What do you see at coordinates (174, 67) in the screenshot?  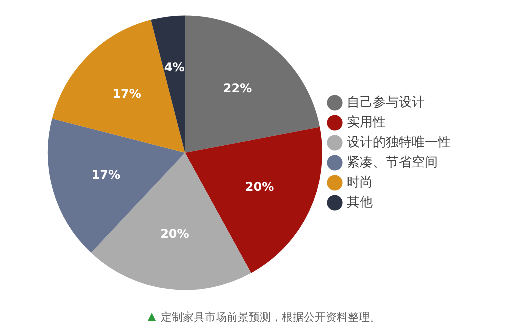 I see `data-label: 4%` at bounding box center [174, 67].